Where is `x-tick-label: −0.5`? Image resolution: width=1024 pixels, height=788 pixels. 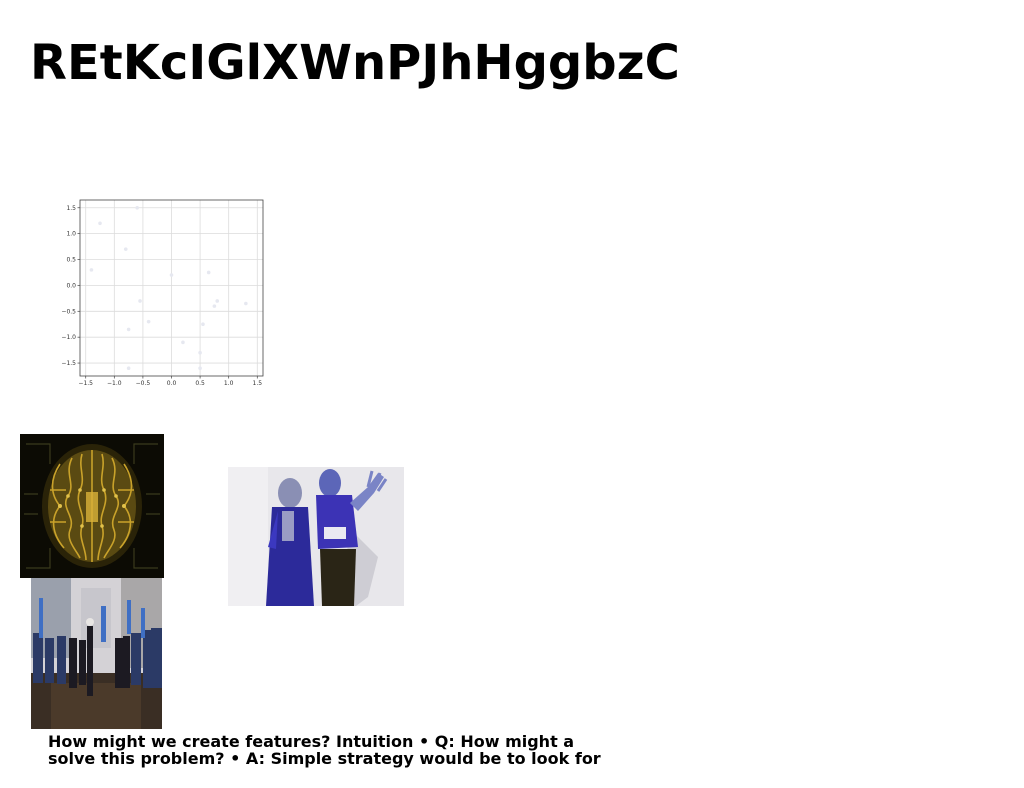
x-tick-label: −0.5 is located at coordinates (143, 383).